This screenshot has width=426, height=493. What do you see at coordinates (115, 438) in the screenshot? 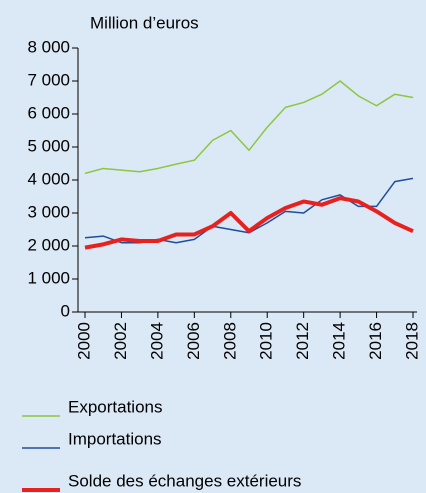
I see `legend-label: Importations` at bounding box center [115, 438].